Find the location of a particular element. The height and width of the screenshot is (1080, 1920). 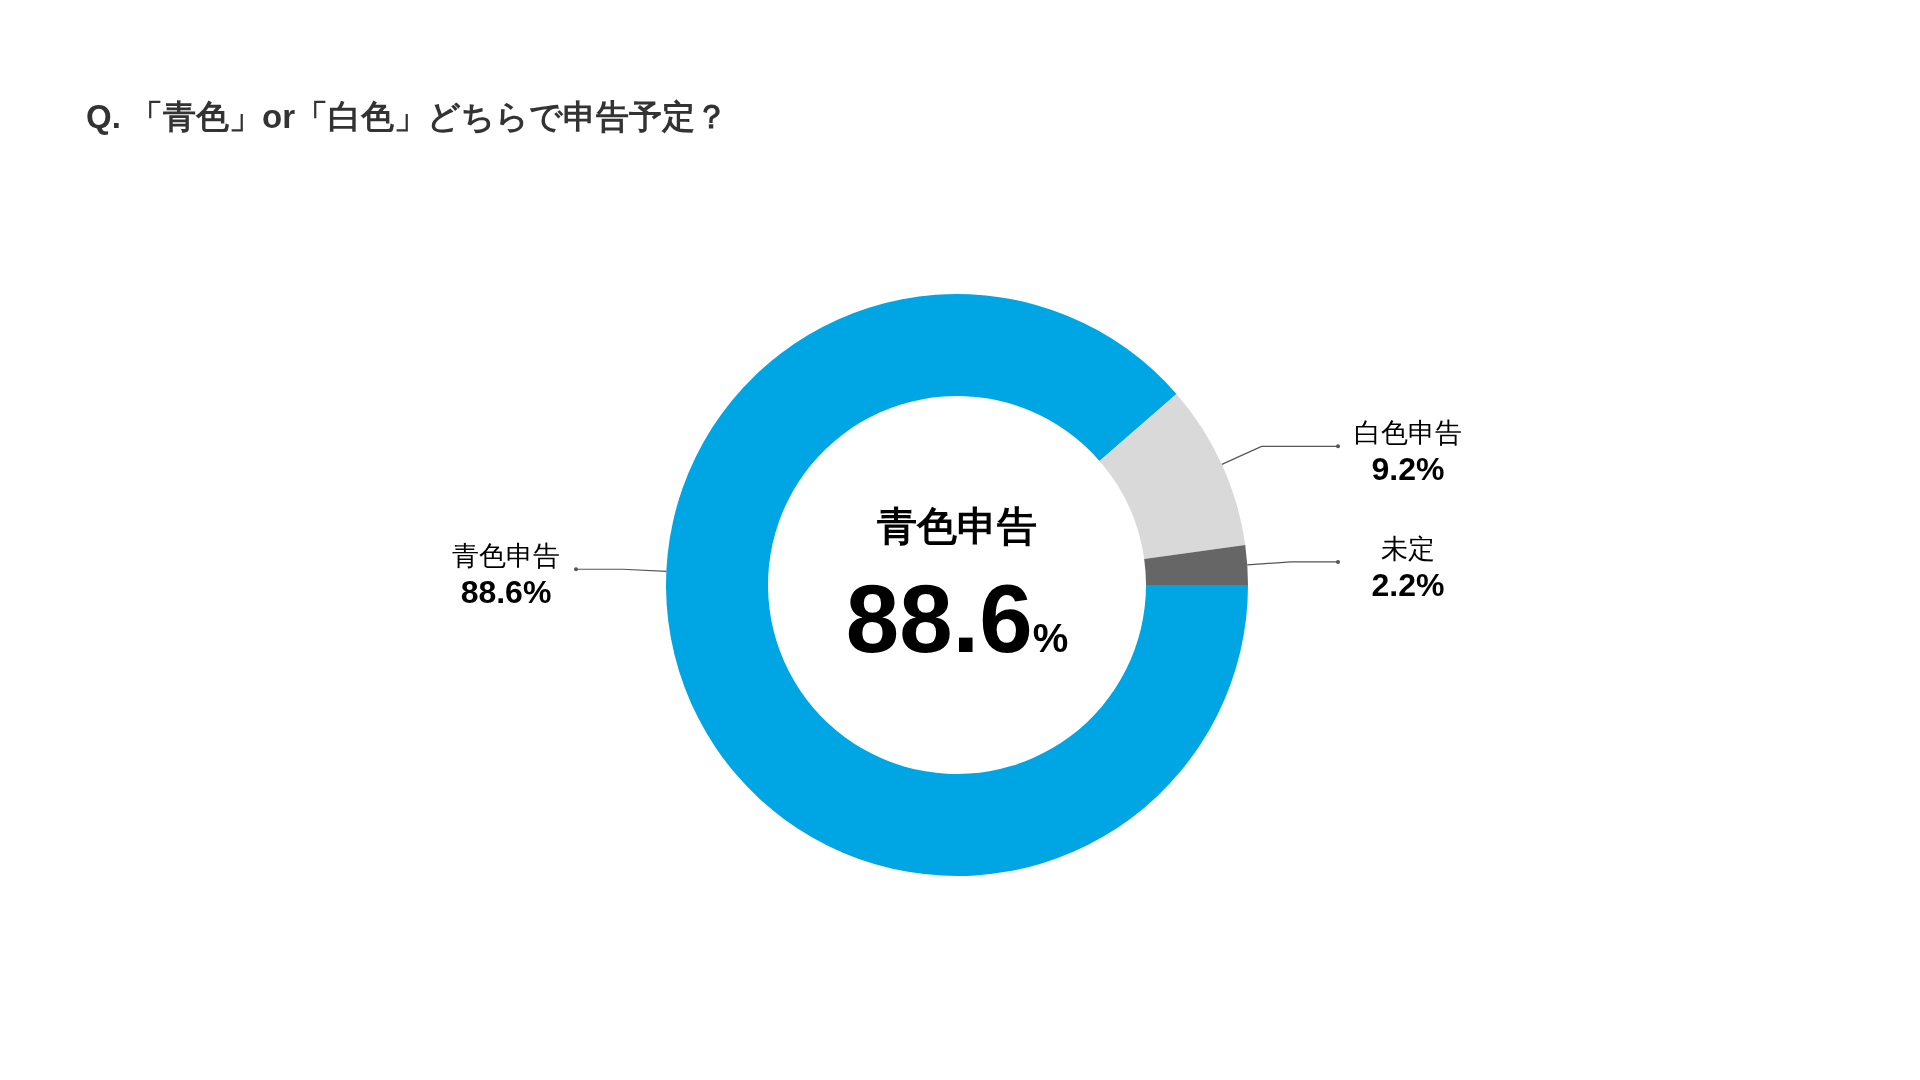

slice-label: 白色申告 is located at coordinates (1408, 433).